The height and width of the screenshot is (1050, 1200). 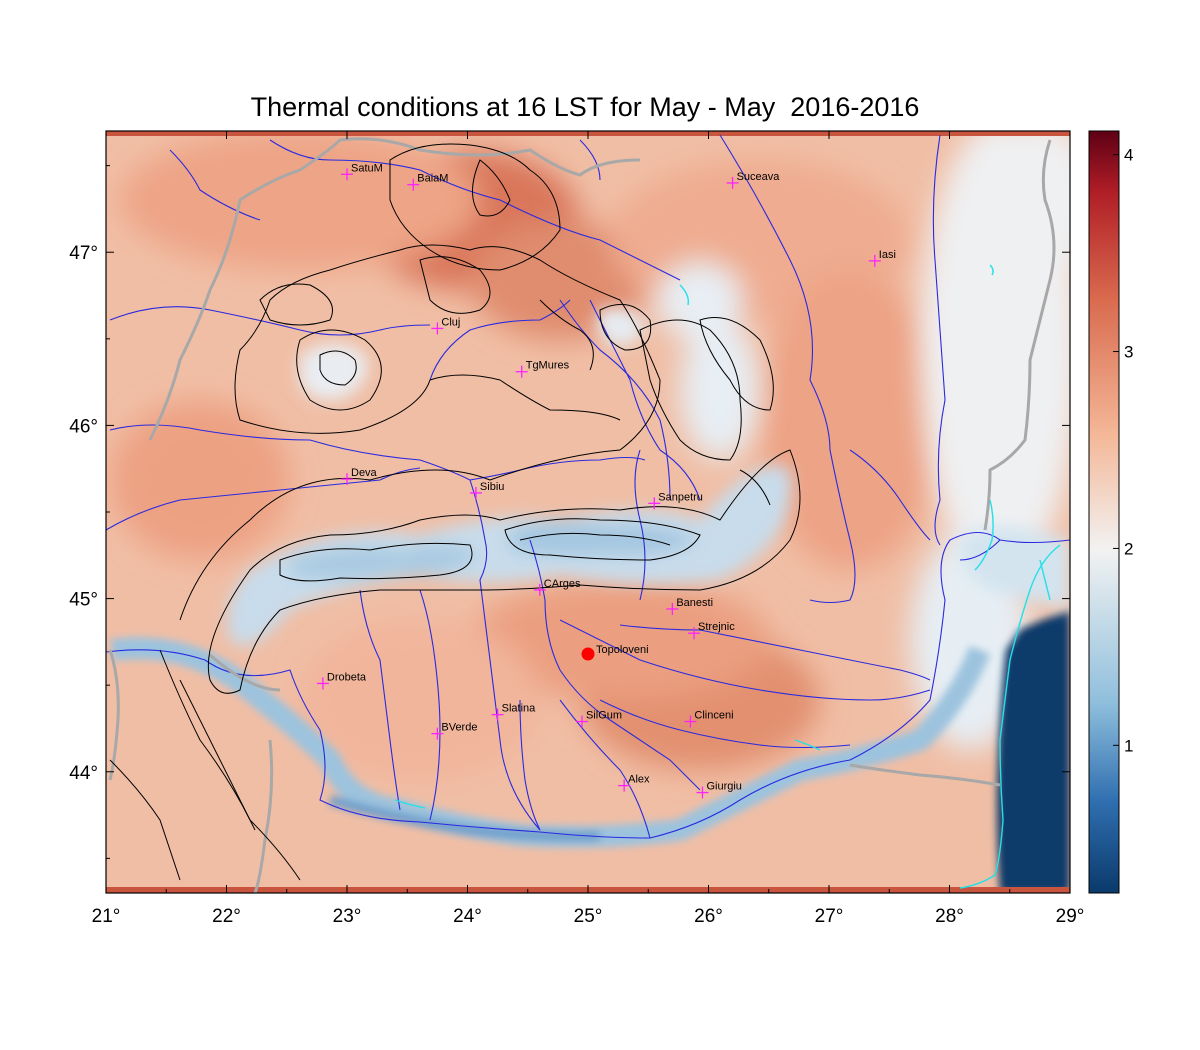 I want to click on station-marker: Drobeta, so click(x=341, y=680).